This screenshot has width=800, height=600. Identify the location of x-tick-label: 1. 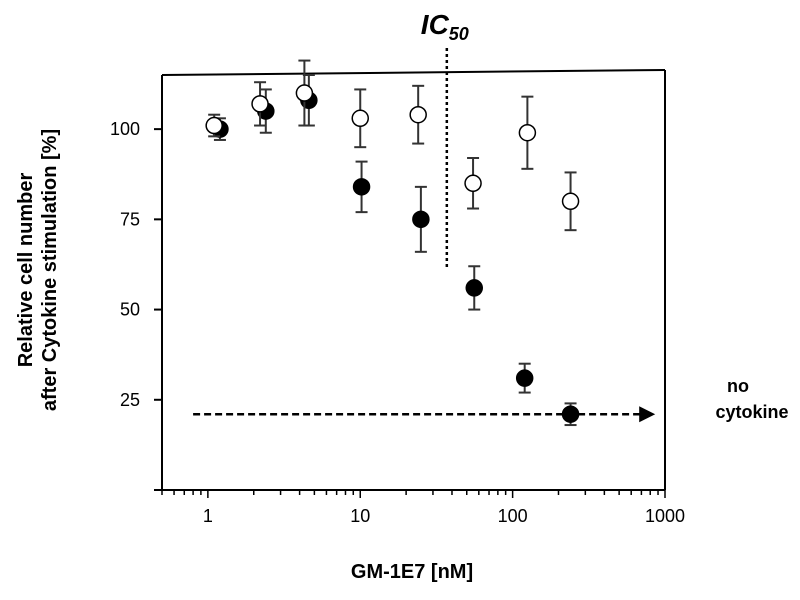
(208, 516).